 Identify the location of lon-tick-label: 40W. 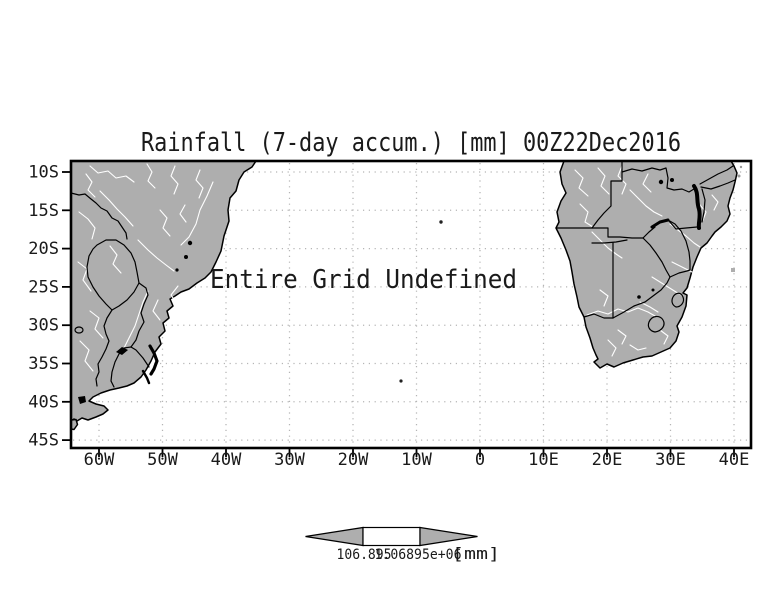
(226, 460).